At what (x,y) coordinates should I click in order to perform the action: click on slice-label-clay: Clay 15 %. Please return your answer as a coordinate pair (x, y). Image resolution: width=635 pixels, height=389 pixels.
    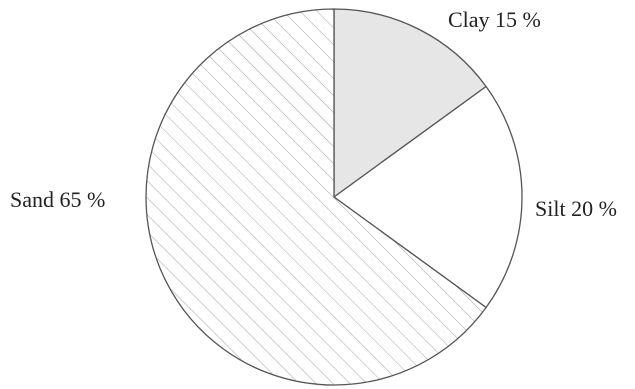
    Looking at the image, I should click on (494, 19).